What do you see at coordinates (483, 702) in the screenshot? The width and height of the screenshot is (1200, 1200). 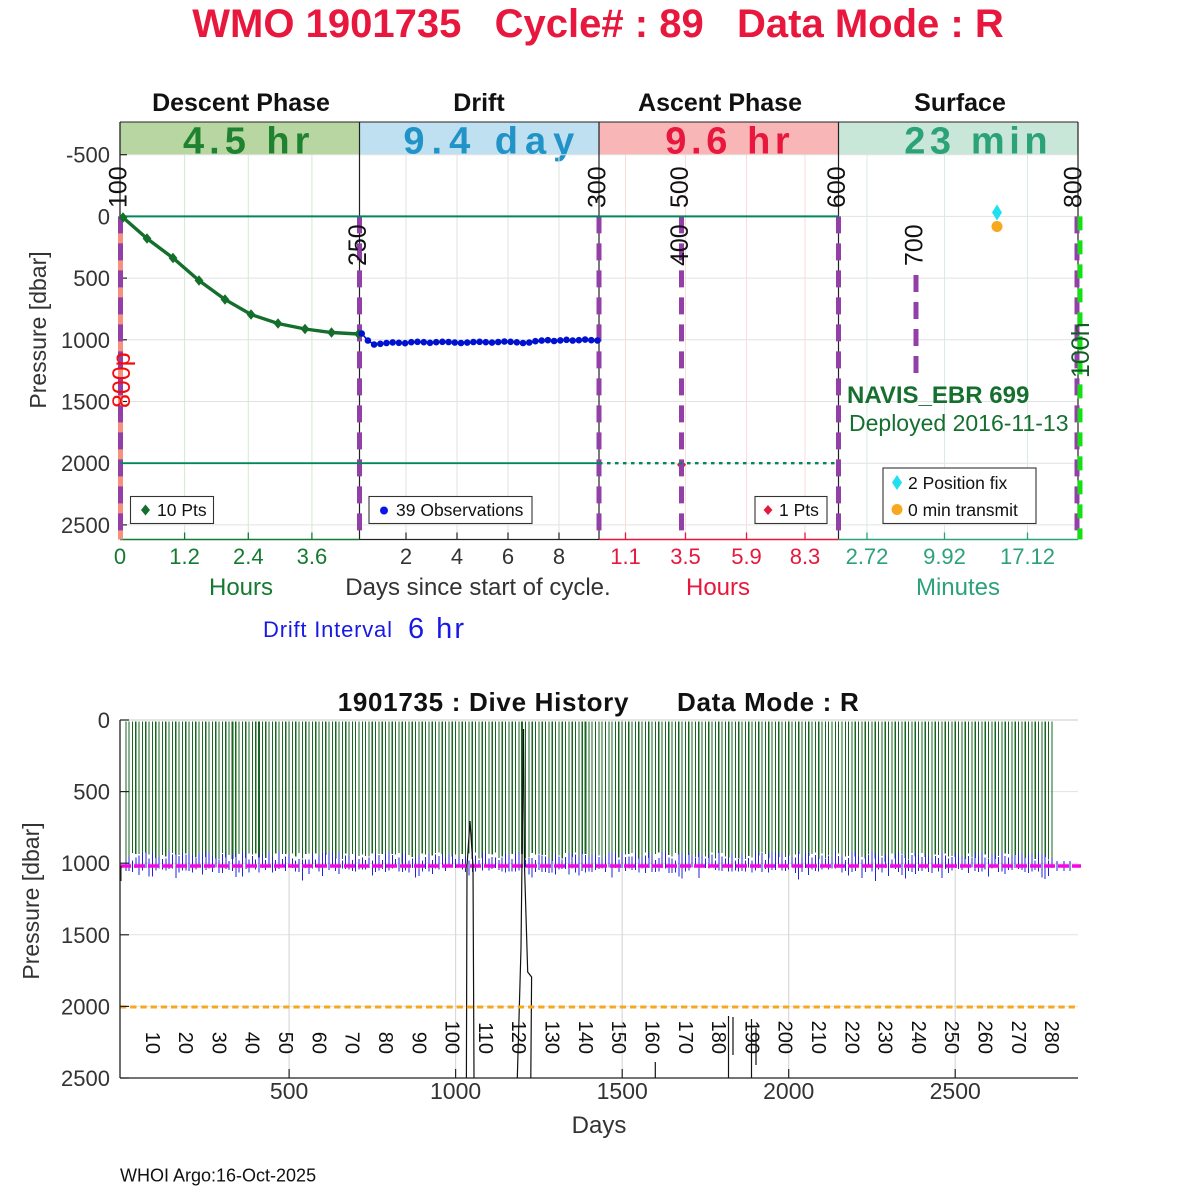 I see `svg-text: 1901735 : Dive History` at bounding box center [483, 702].